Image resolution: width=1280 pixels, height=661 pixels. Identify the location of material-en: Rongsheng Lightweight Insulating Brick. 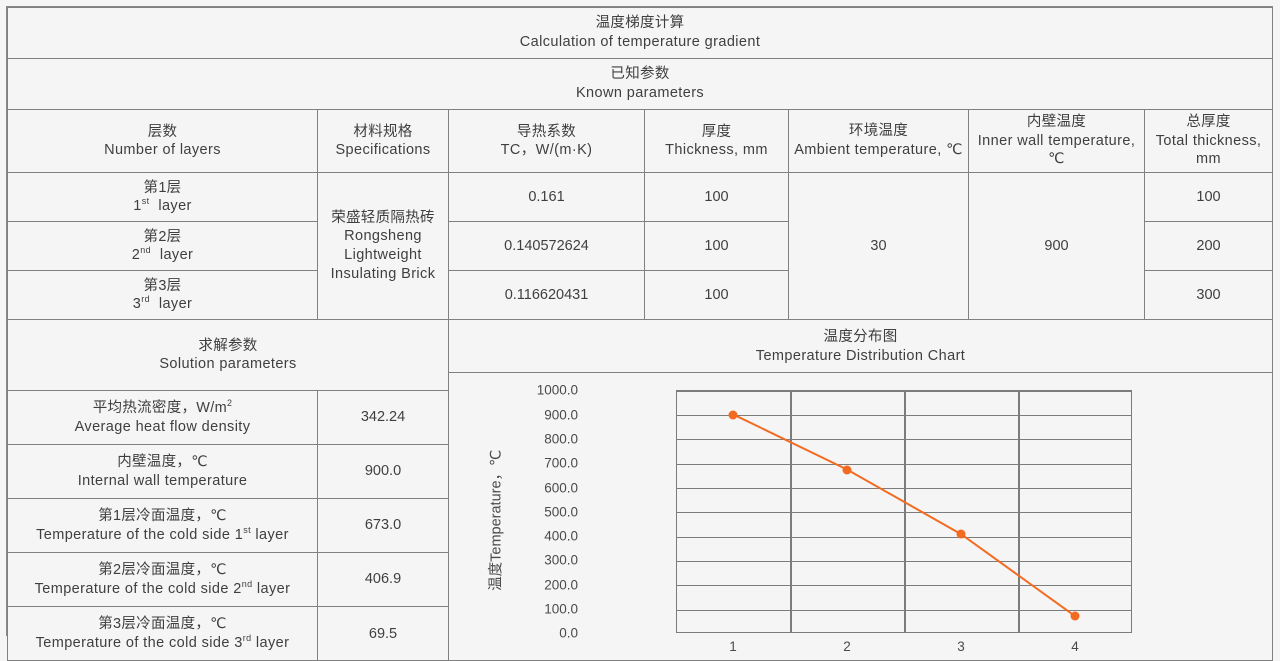
(383, 255).